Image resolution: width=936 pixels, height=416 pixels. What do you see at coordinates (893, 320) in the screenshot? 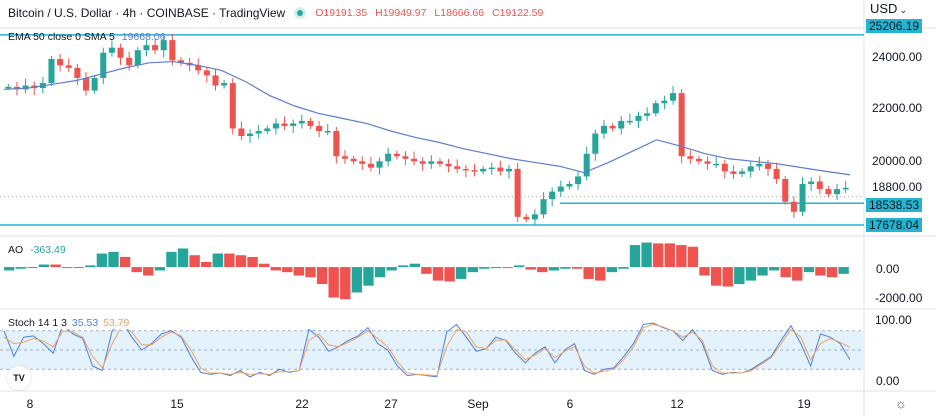
I see `stoch-tick-0: 100.00` at bounding box center [893, 320].